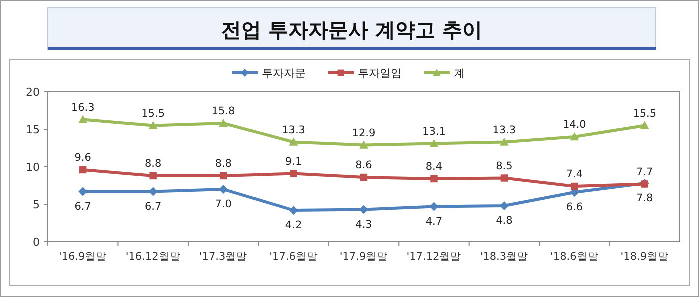 Image resolution: width=700 pixels, height=298 pixels. What do you see at coordinates (434, 222) in the screenshot?
I see `data-label: 4.7` at bounding box center [434, 222].